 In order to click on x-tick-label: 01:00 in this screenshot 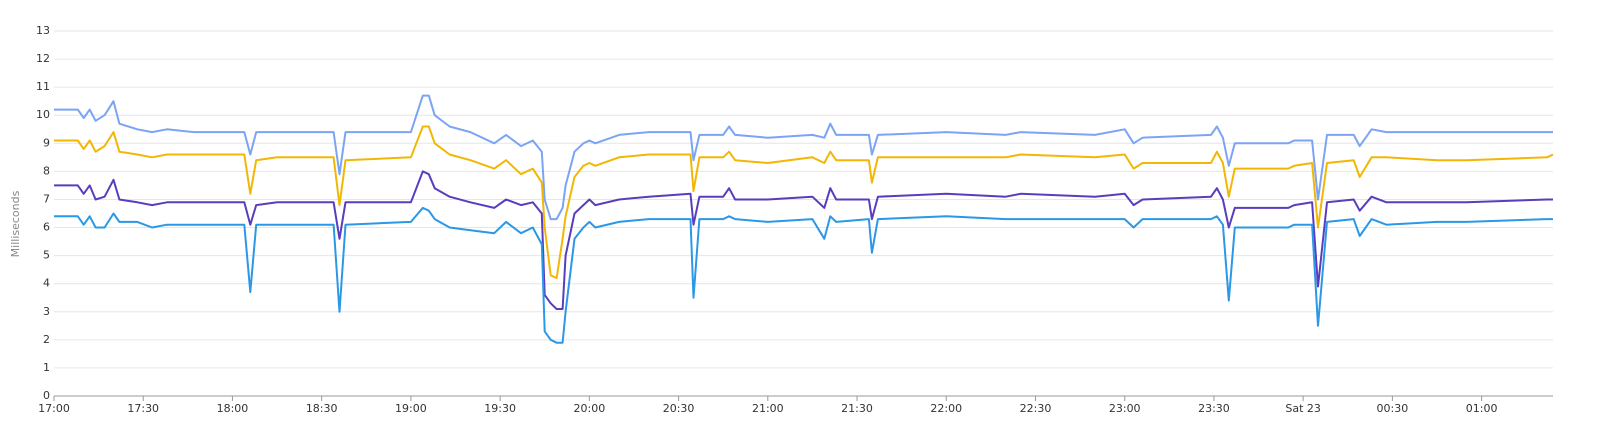, I will do `click(1482, 408)`.